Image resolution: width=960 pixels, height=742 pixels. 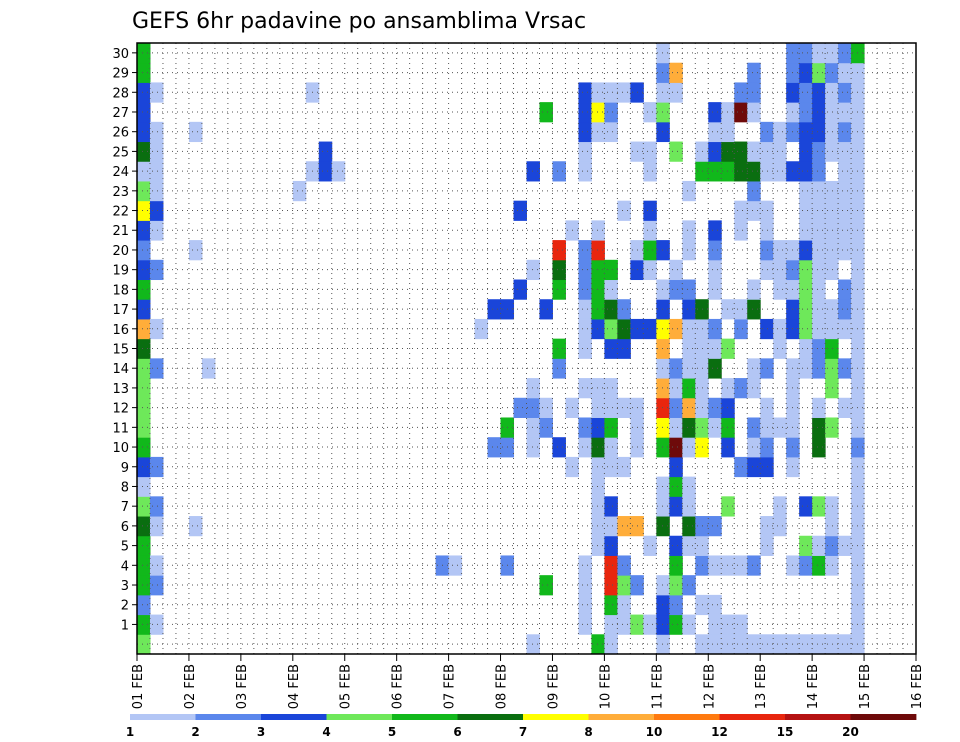 What do you see at coordinates (125, 527) in the screenshot?
I see `y-tick-label: 6` at bounding box center [125, 527].